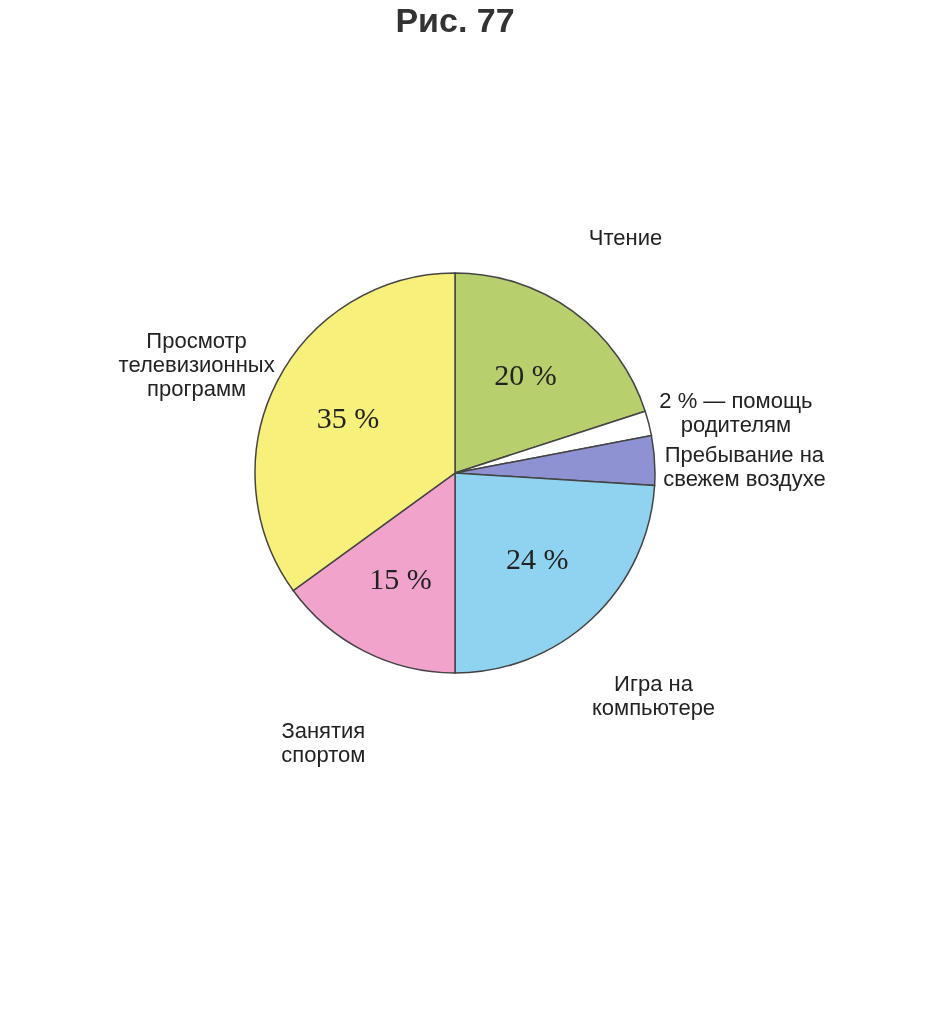  Describe the element at coordinates (196, 365) in the screenshot. I see `slice-label: Просмотр телевизионных программ` at that location.